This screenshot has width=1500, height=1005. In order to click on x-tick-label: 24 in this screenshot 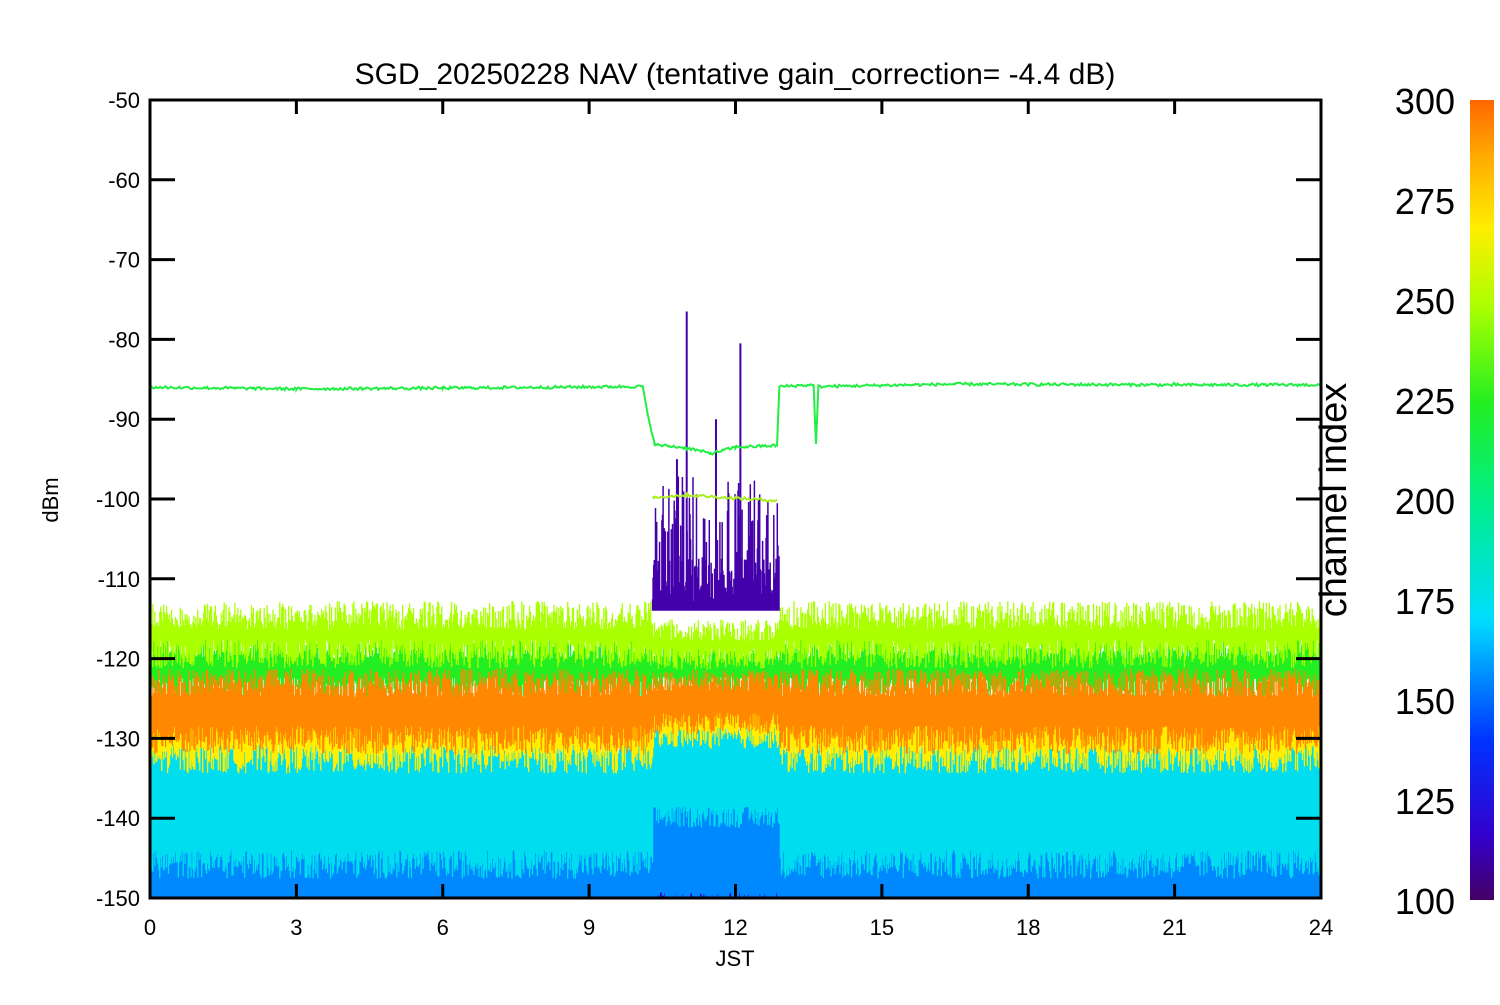, I will do `click(1321, 927)`.